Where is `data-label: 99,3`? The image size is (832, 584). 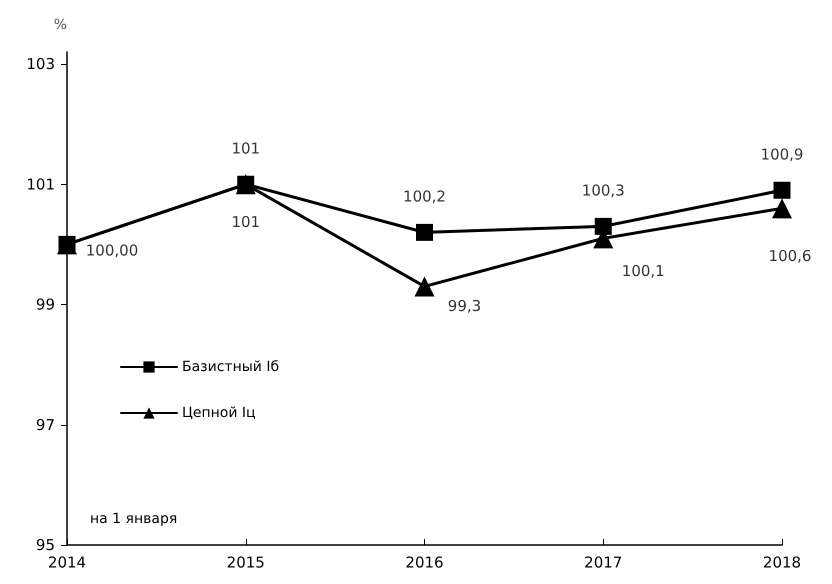 data-label: 99,3 is located at coordinates (465, 305).